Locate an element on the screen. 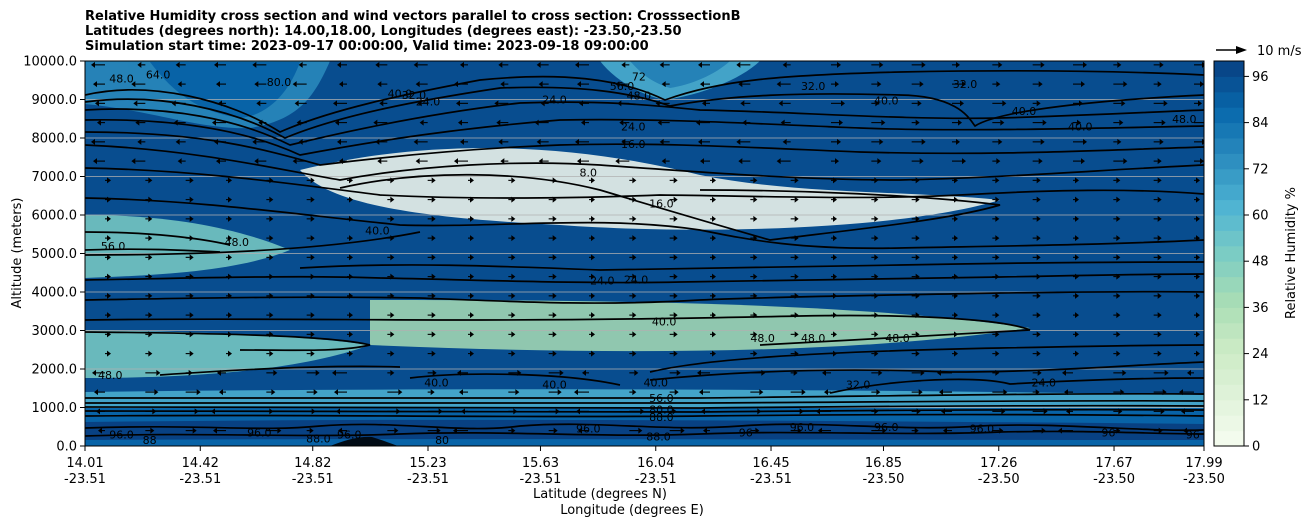  x-tick-label-latitude: 16.04 is located at coordinates (655, 463).